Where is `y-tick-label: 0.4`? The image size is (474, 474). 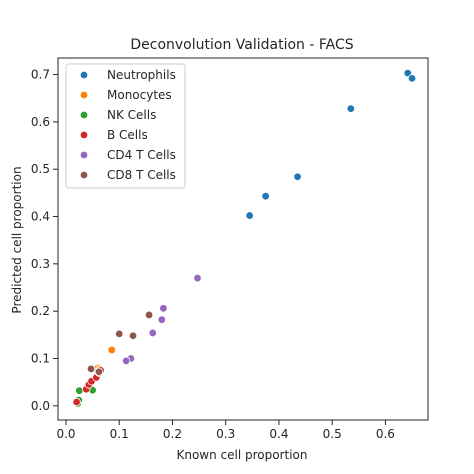
y-tick-label: 0.4 is located at coordinates (40, 217).